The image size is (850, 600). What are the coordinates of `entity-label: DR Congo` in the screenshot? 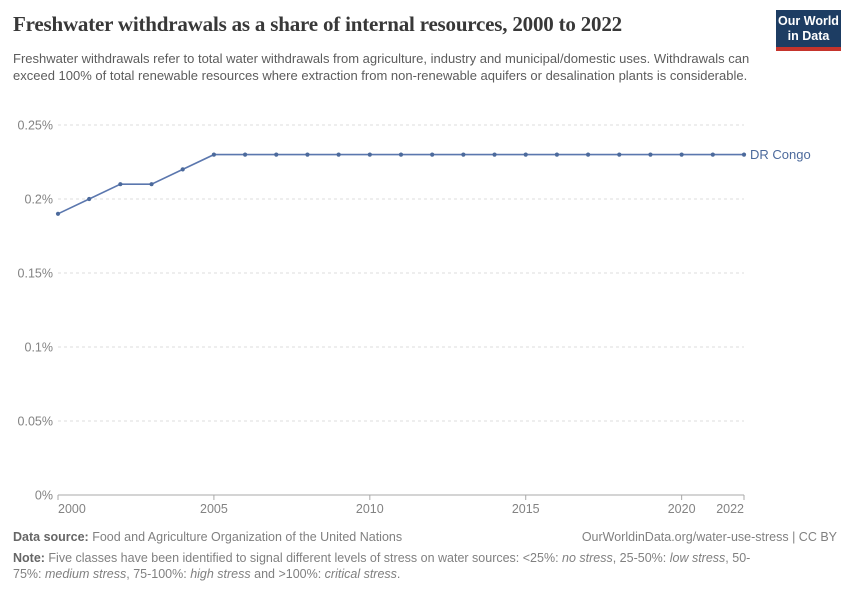 It's located at (780, 154).